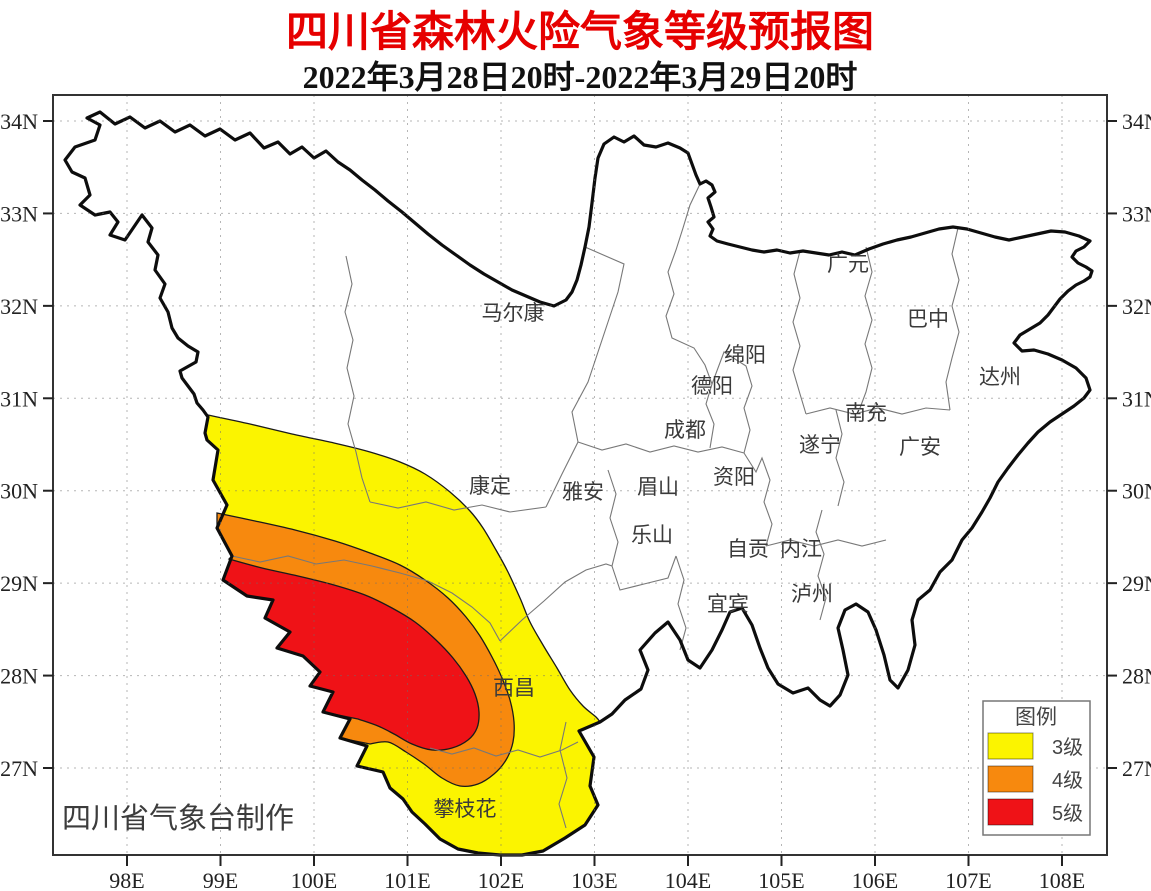 This screenshot has width=1151, height=891. Describe the element at coordinates (490, 486) in the screenshot. I see `city-label: 康定` at that location.